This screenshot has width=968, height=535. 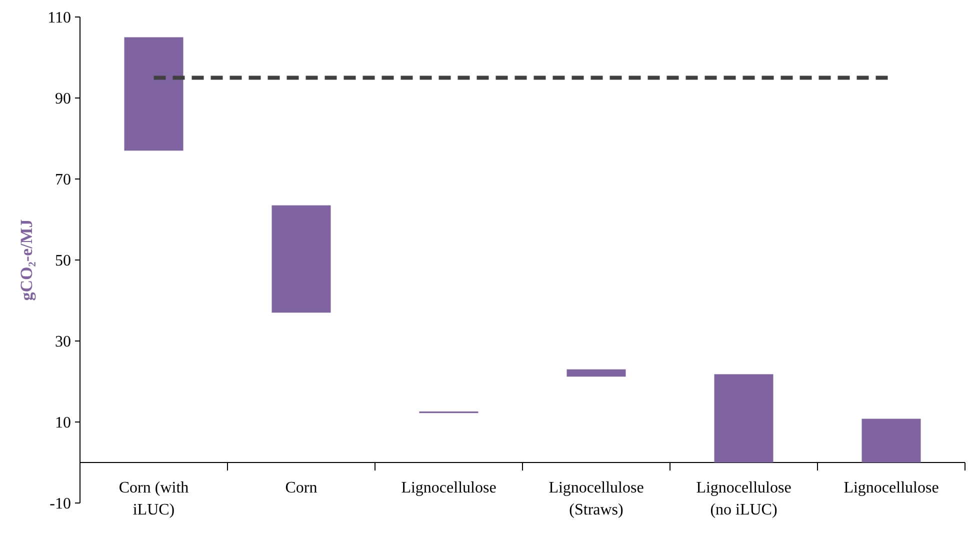 I want to click on y-tick-label: 110, so click(x=59, y=18).